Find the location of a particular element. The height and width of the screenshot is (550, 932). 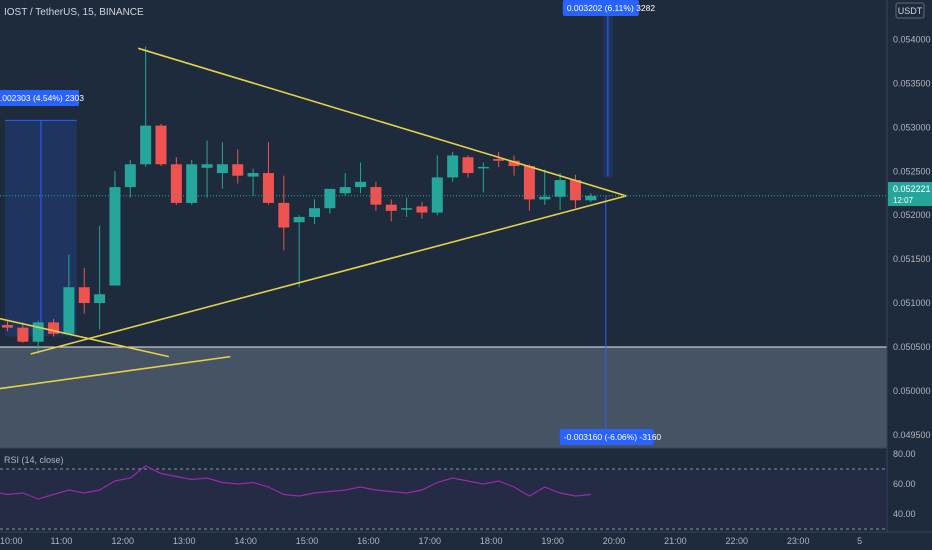

price-tick-label: 0.050500 is located at coordinates (912, 347).